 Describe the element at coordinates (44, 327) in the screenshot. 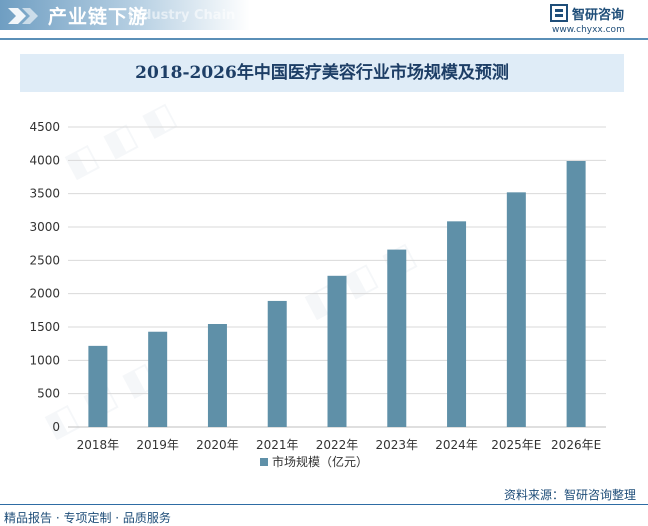

I see `y-tick-label: 1500` at that location.